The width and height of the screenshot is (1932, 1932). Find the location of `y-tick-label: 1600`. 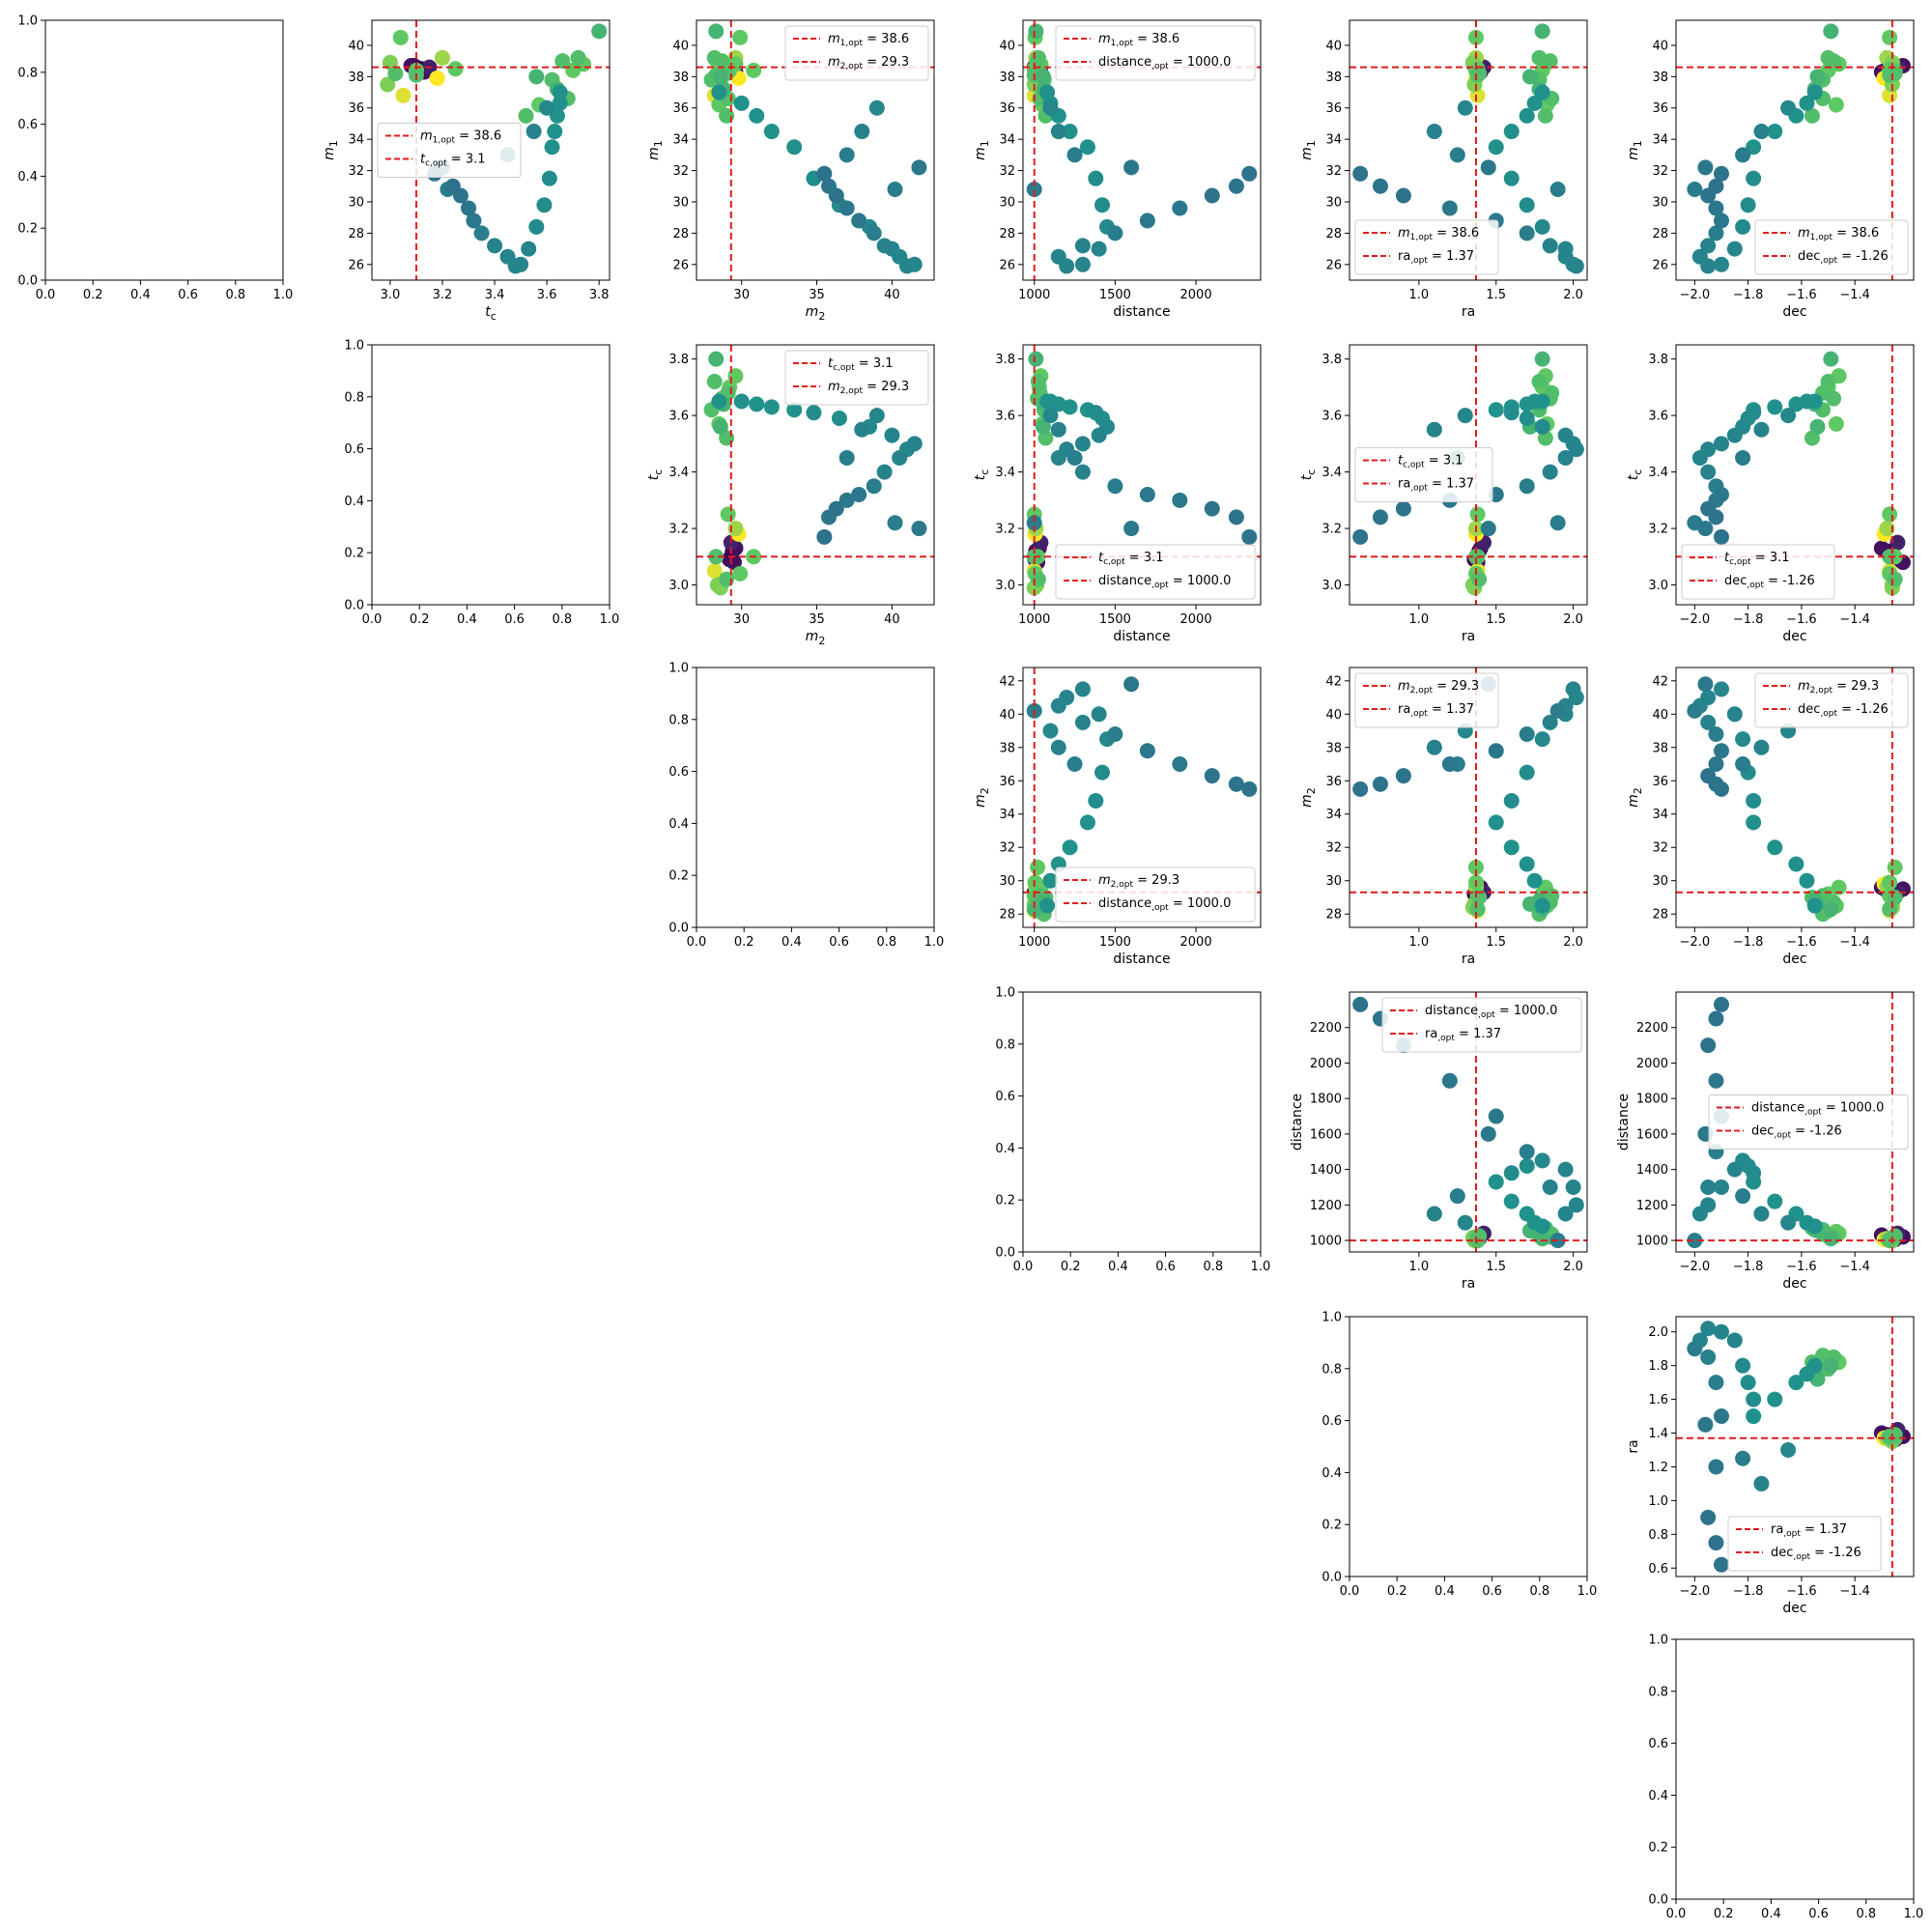

y-tick-label: 1600 is located at coordinates (1652, 1134).